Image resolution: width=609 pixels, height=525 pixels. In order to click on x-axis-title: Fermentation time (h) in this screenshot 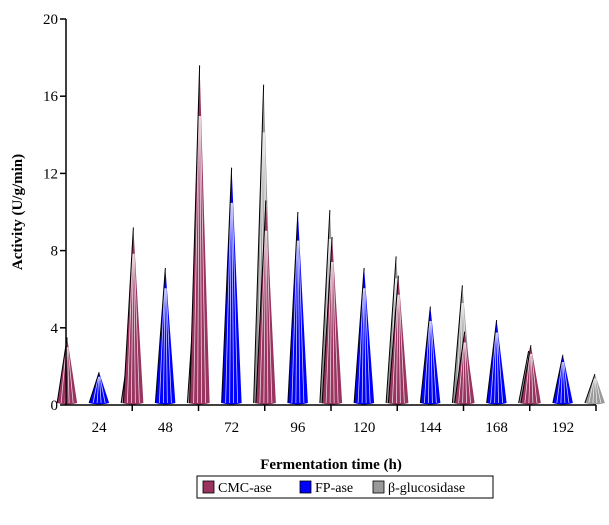, I will do `click(331, 465)`.